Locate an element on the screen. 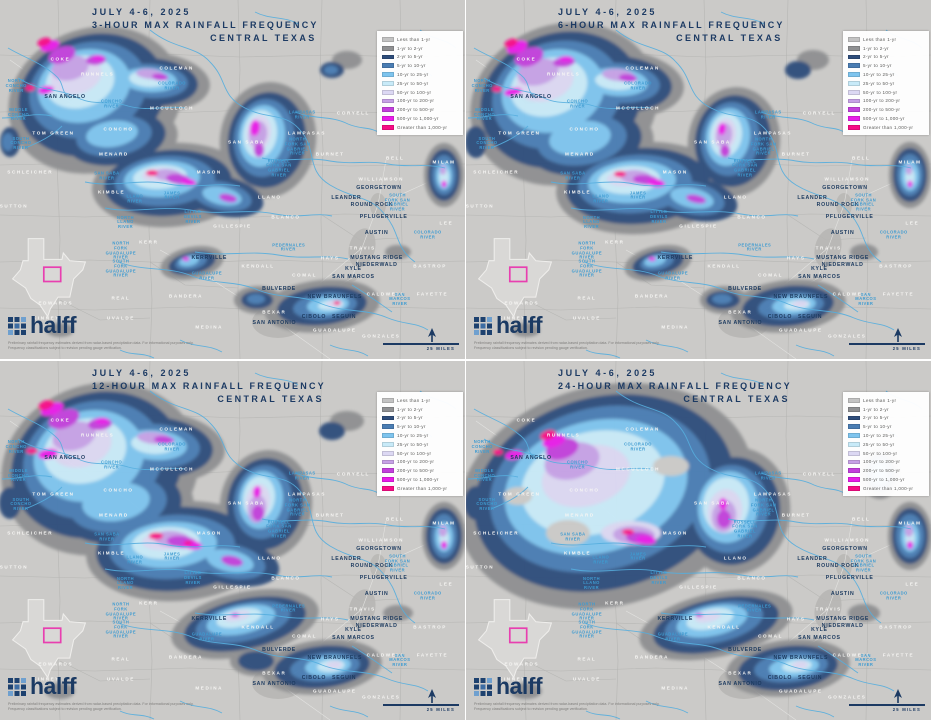  map-title-heading: 3-HOUR MAX RAINFALL FREQUENCY is located at coordinates (205, 25).